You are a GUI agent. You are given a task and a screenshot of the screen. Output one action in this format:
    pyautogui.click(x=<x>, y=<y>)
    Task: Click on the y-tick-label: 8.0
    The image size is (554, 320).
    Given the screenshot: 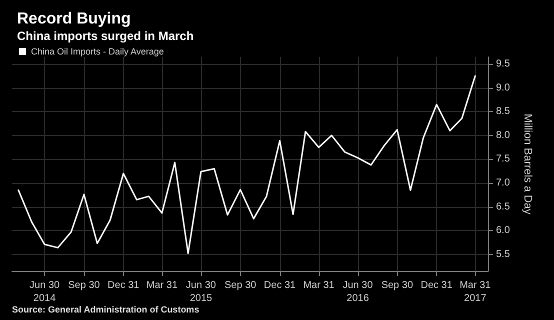 What is the action you would take?
    pyautogui.click(x=503, y=135)
    